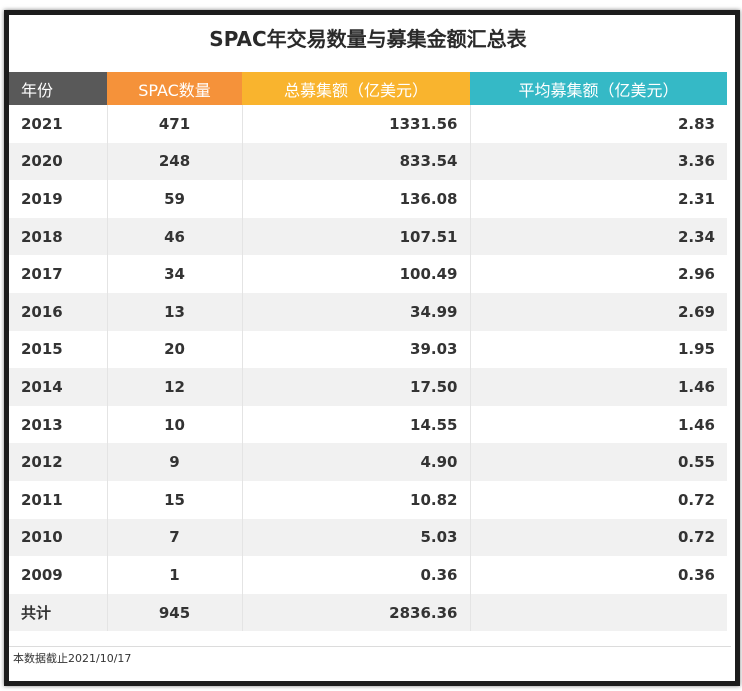  Describe the element at coordinates (355, 387) in the screenshot. I see `total-cell: 17.50` at that location.